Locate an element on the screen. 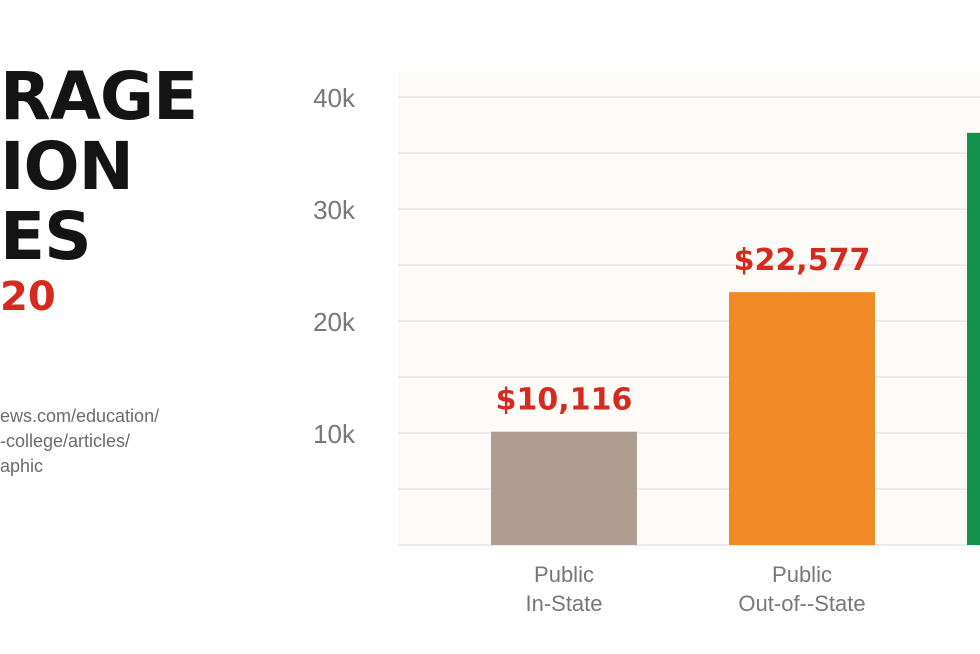  source-line-1: ews.com/education/ is located at coordinates (80, 416).